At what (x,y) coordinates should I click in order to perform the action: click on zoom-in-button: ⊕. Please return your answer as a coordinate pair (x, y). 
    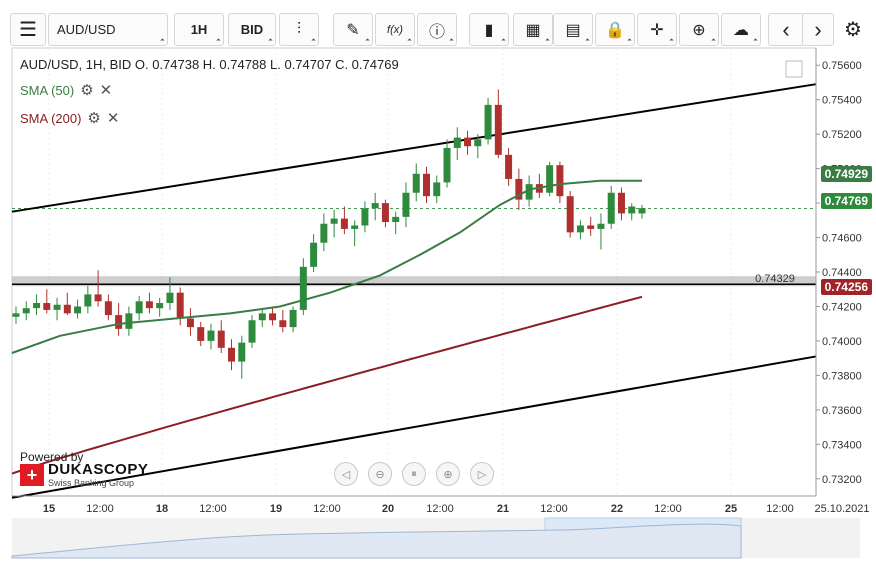
    Looking at the image, I should click on (448, 474).